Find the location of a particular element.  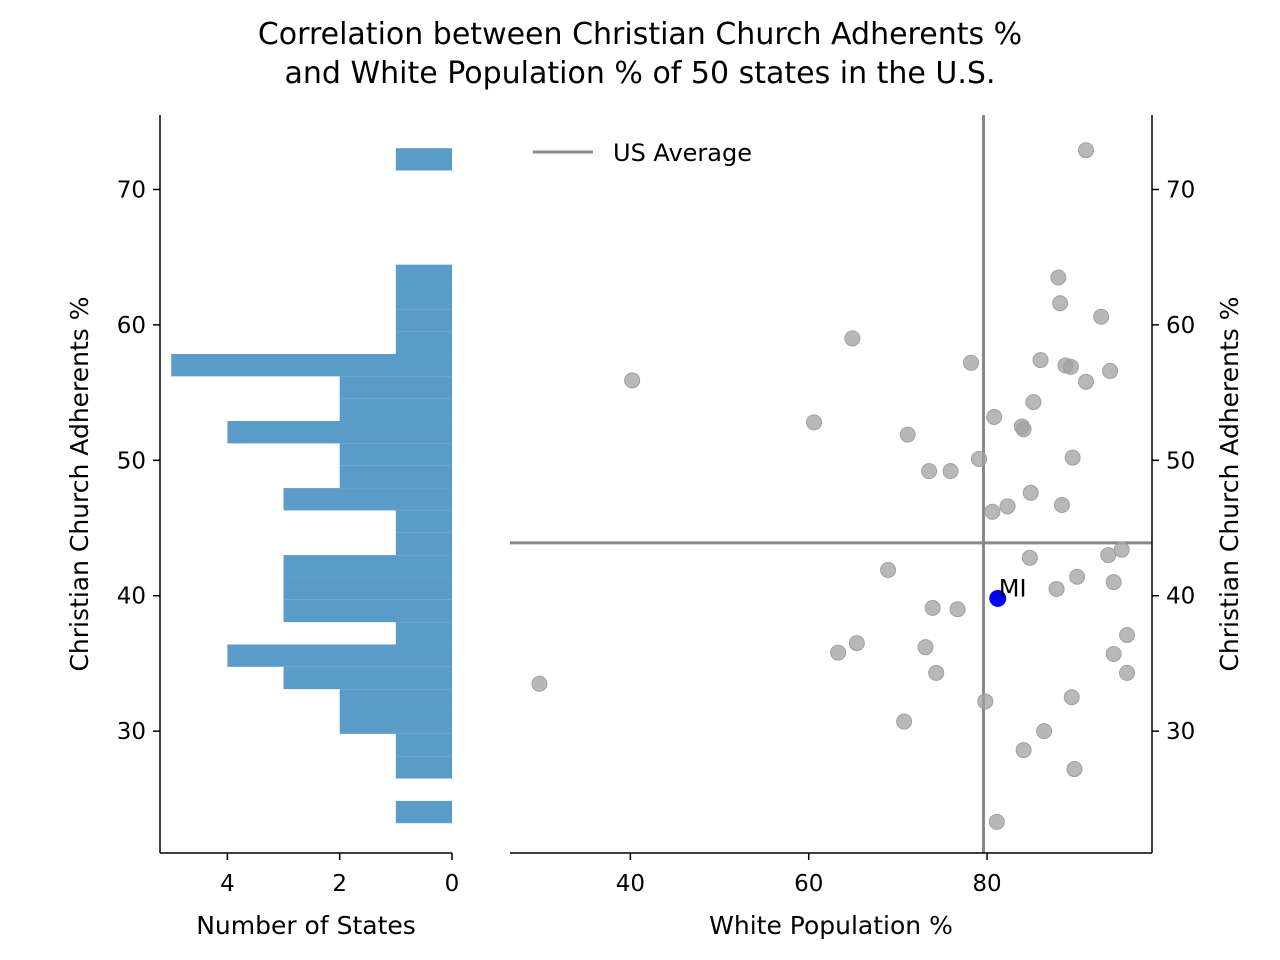

histogram-x-ticks: 4 2 0 is located at coordinates (339, 875).